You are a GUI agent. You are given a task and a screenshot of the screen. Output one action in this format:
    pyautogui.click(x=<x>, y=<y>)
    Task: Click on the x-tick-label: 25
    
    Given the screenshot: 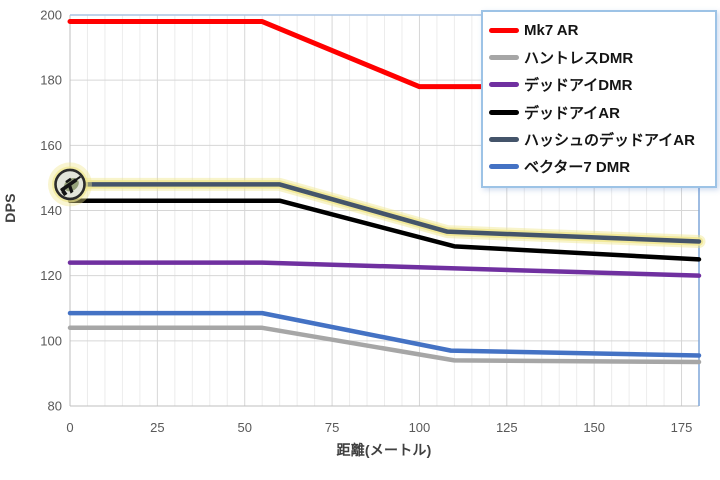 What is the action you would take?
    pyautogui.click(x=157, y=427)
    